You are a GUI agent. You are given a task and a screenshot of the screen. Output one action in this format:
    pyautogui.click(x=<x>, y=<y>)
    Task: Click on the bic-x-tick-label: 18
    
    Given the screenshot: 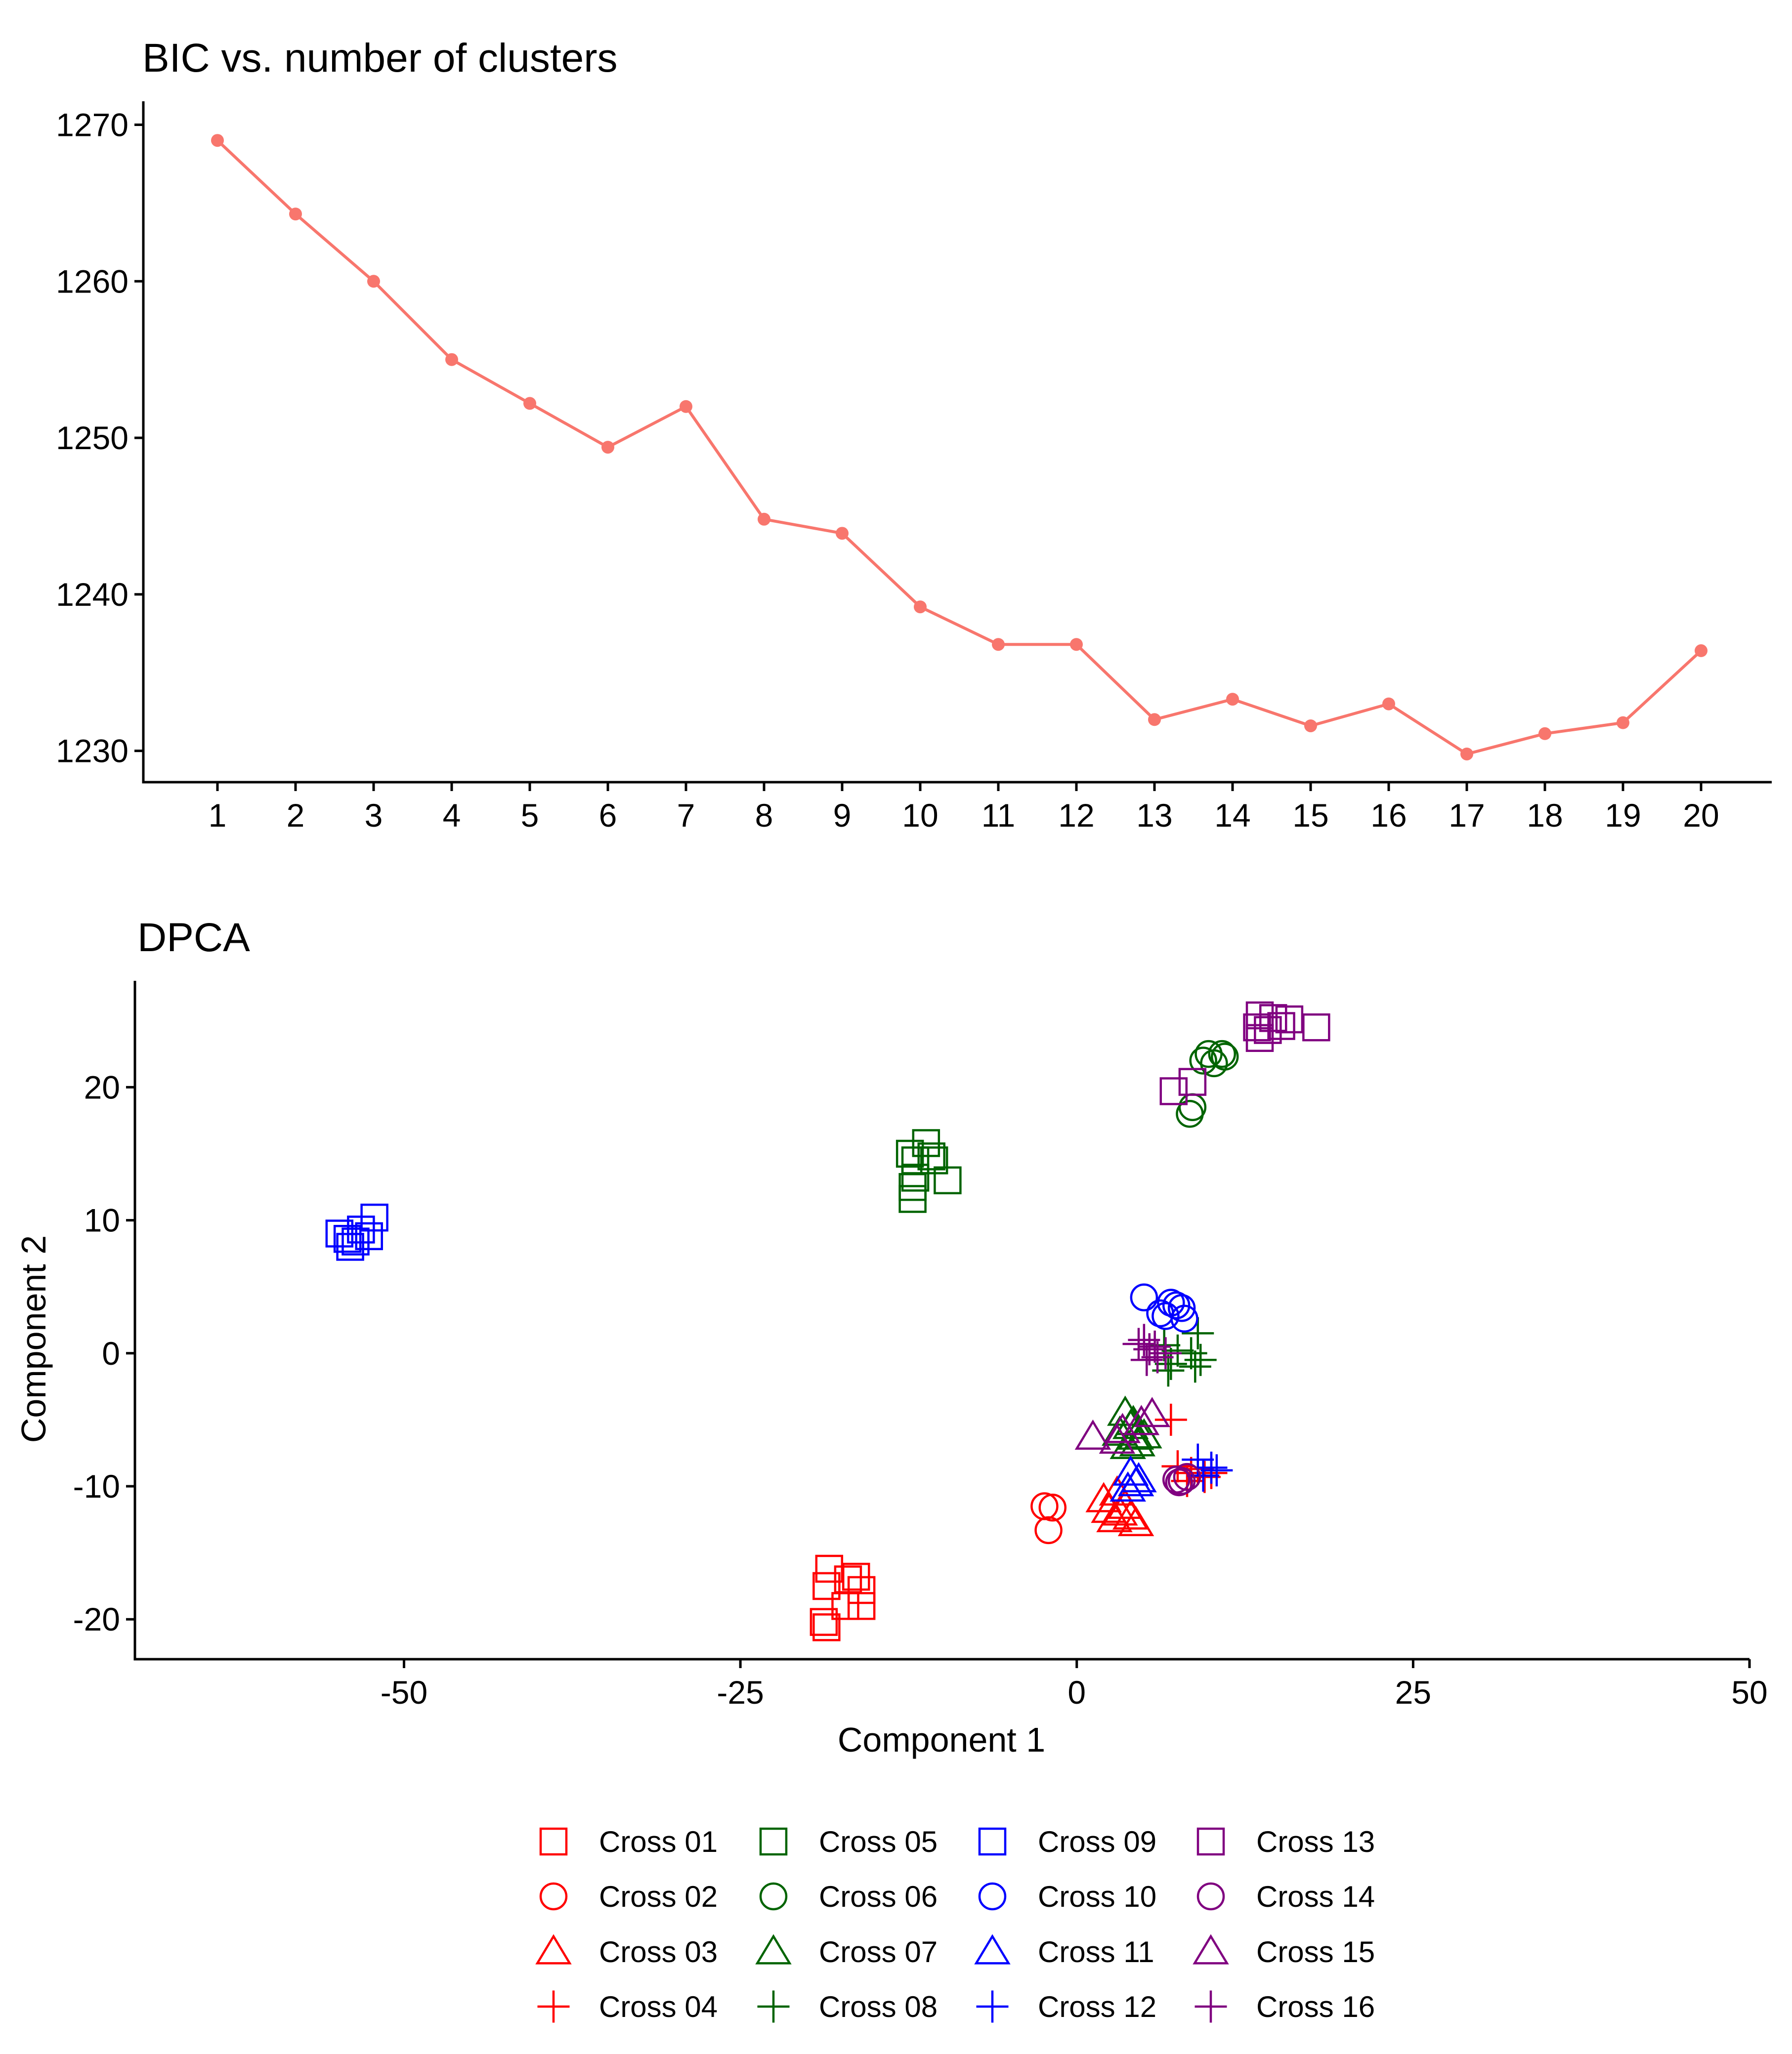 What is the action you would take?
    pyautogui.click(x=1545, y=815)
    